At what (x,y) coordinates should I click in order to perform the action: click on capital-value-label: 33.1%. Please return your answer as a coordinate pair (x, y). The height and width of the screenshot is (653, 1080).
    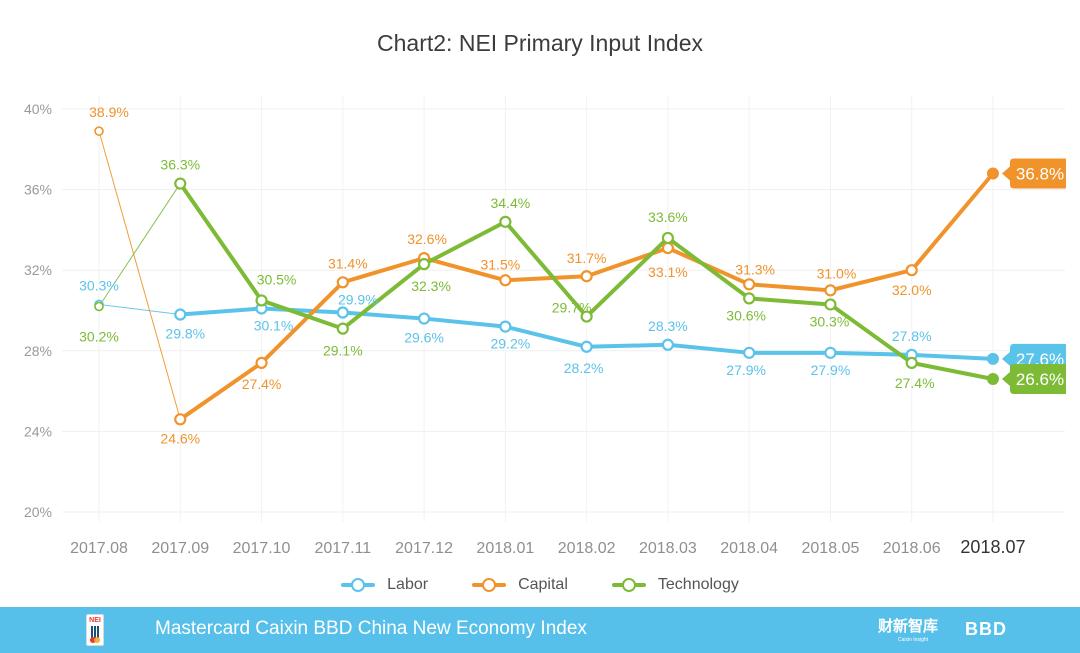
    Looking at the image, I should click on (668, 272).